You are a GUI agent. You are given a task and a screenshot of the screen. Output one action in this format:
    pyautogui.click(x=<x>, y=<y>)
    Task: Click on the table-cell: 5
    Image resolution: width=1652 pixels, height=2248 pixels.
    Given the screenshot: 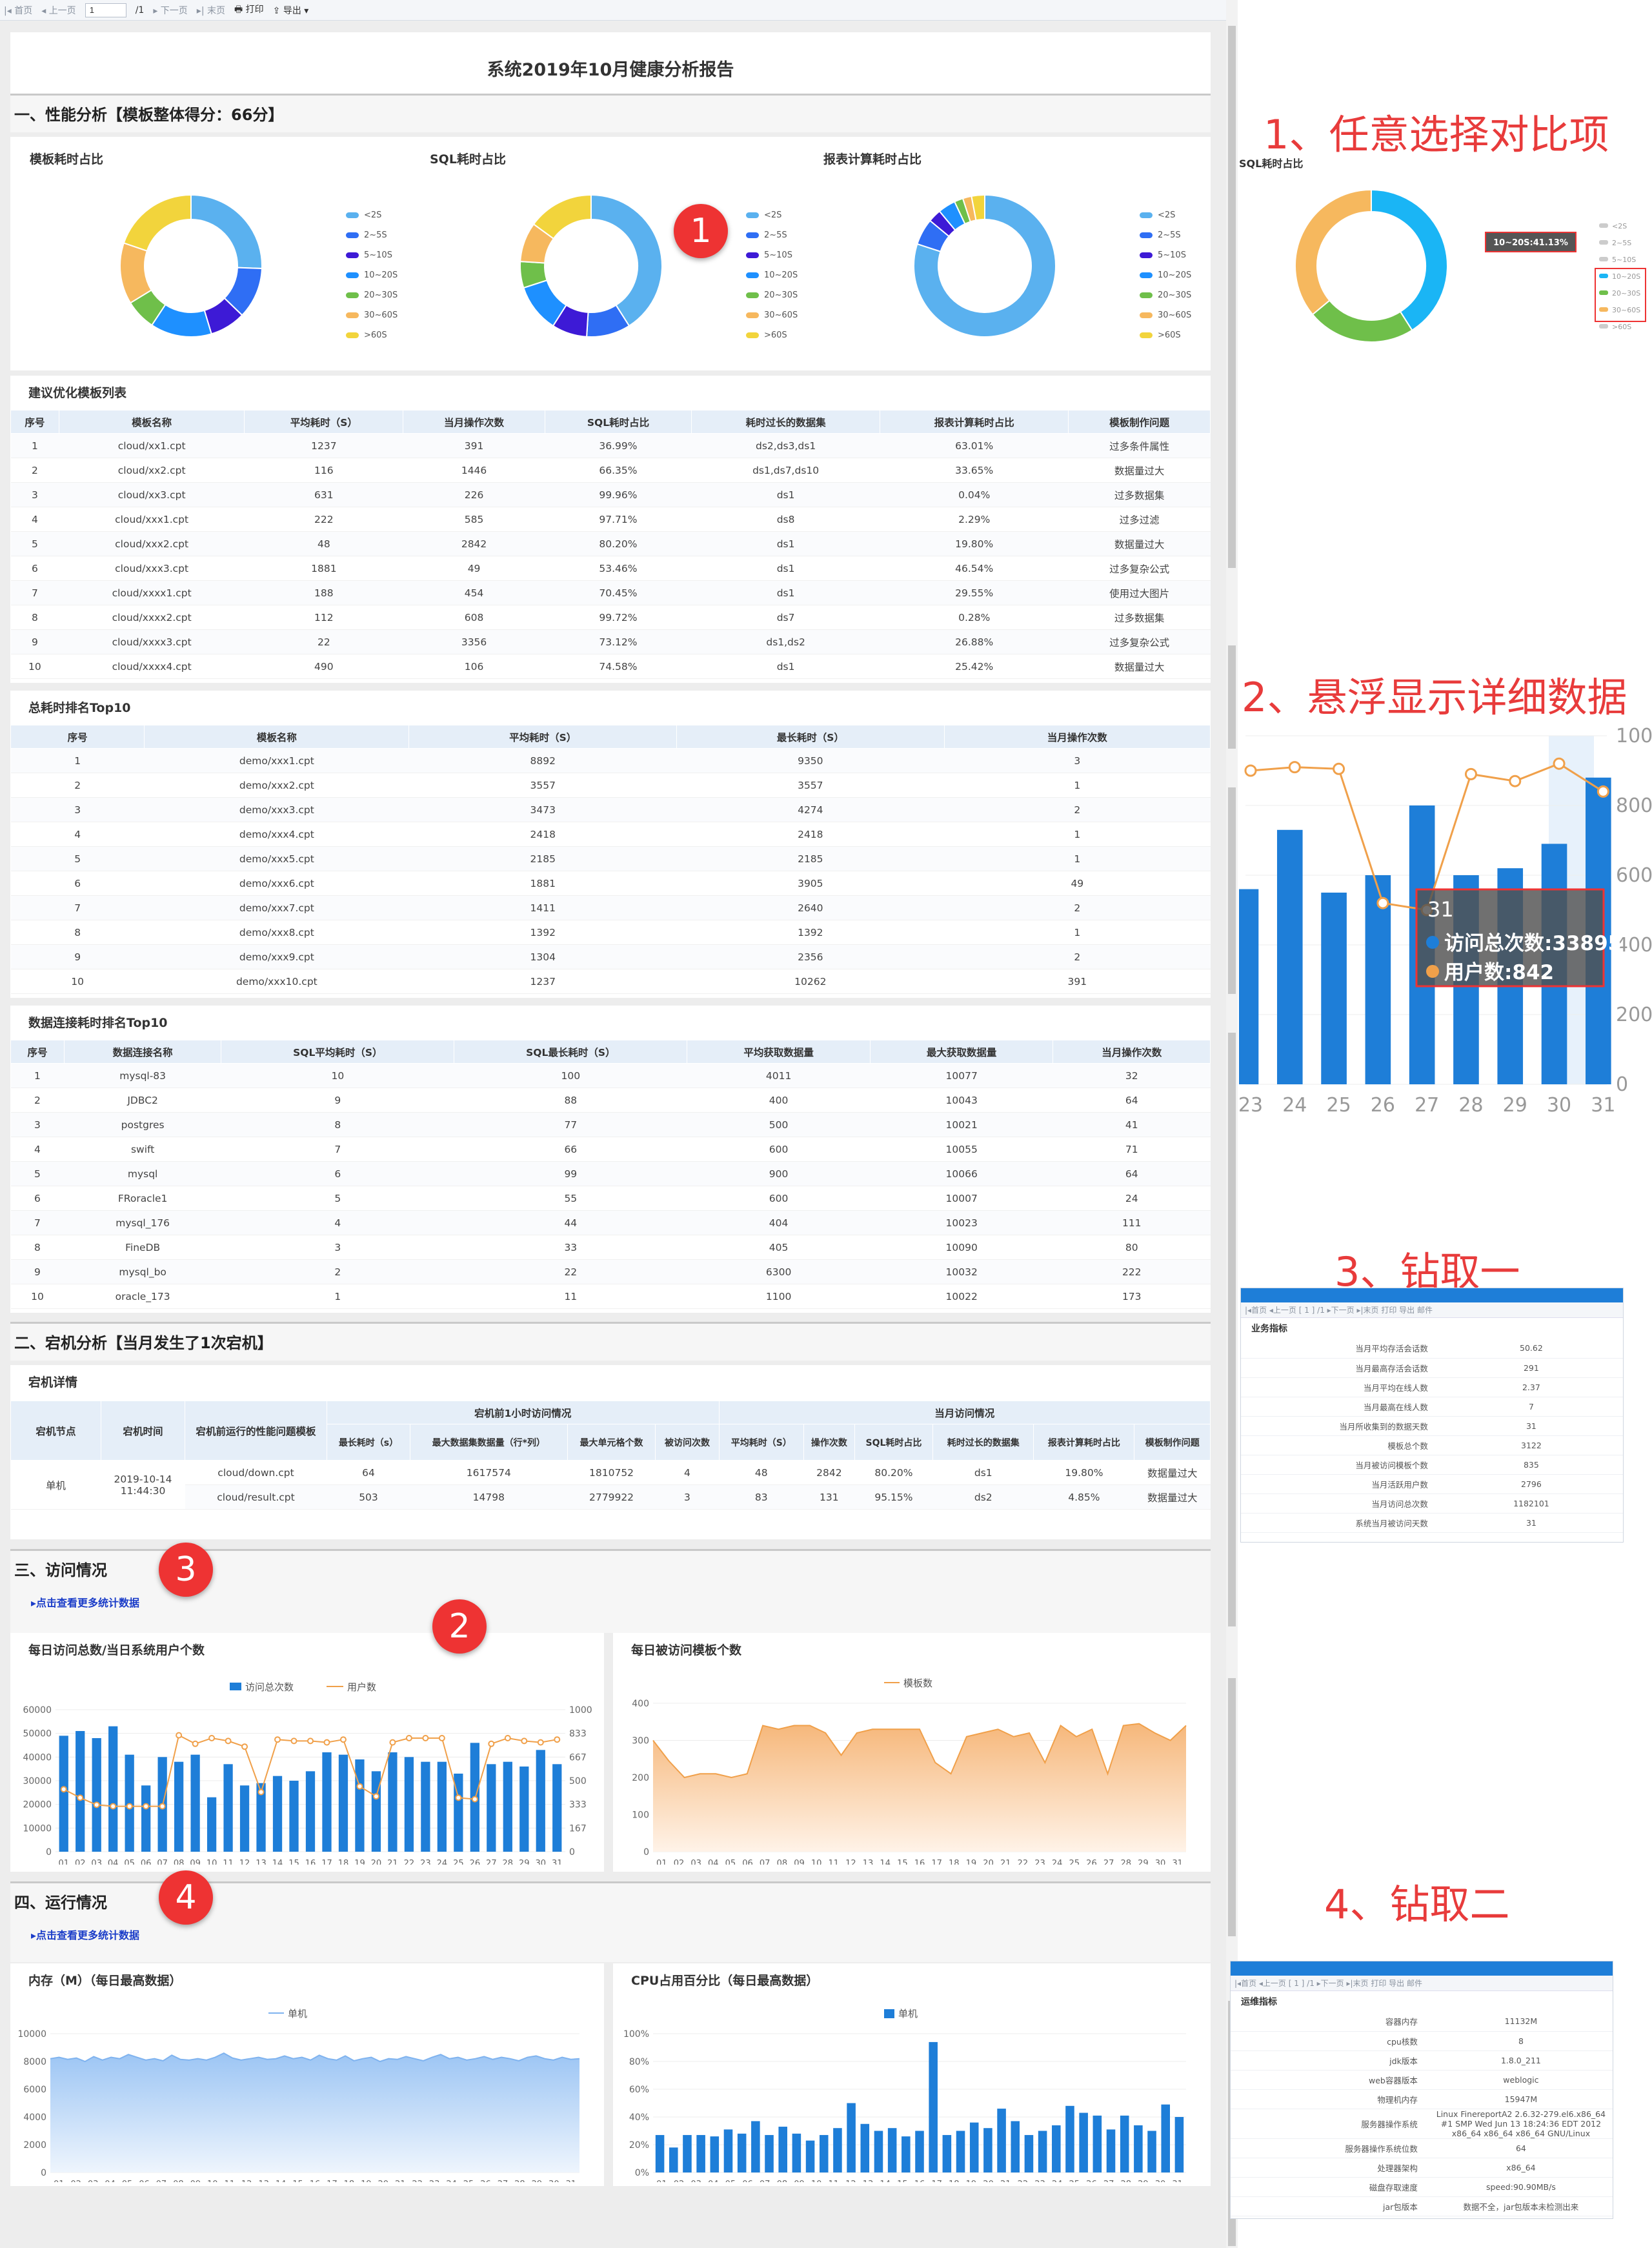 What is the action you would take?
    pyautogui.click(x=337, y=1198)
    